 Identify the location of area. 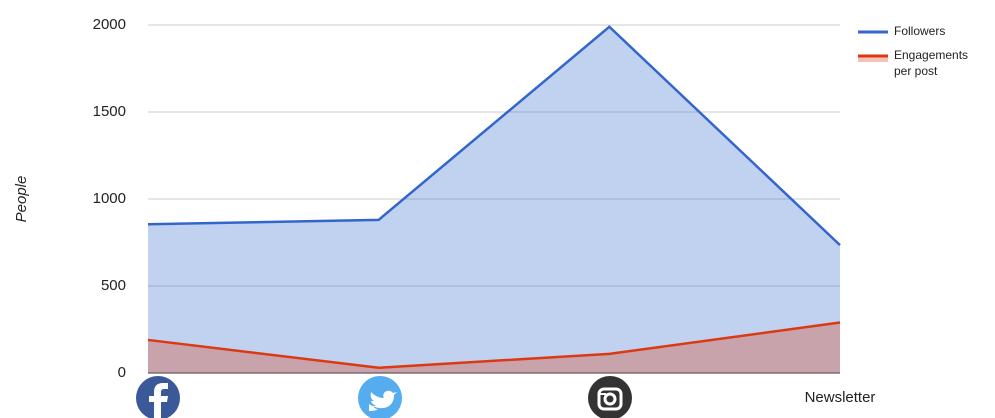
(494, 347).